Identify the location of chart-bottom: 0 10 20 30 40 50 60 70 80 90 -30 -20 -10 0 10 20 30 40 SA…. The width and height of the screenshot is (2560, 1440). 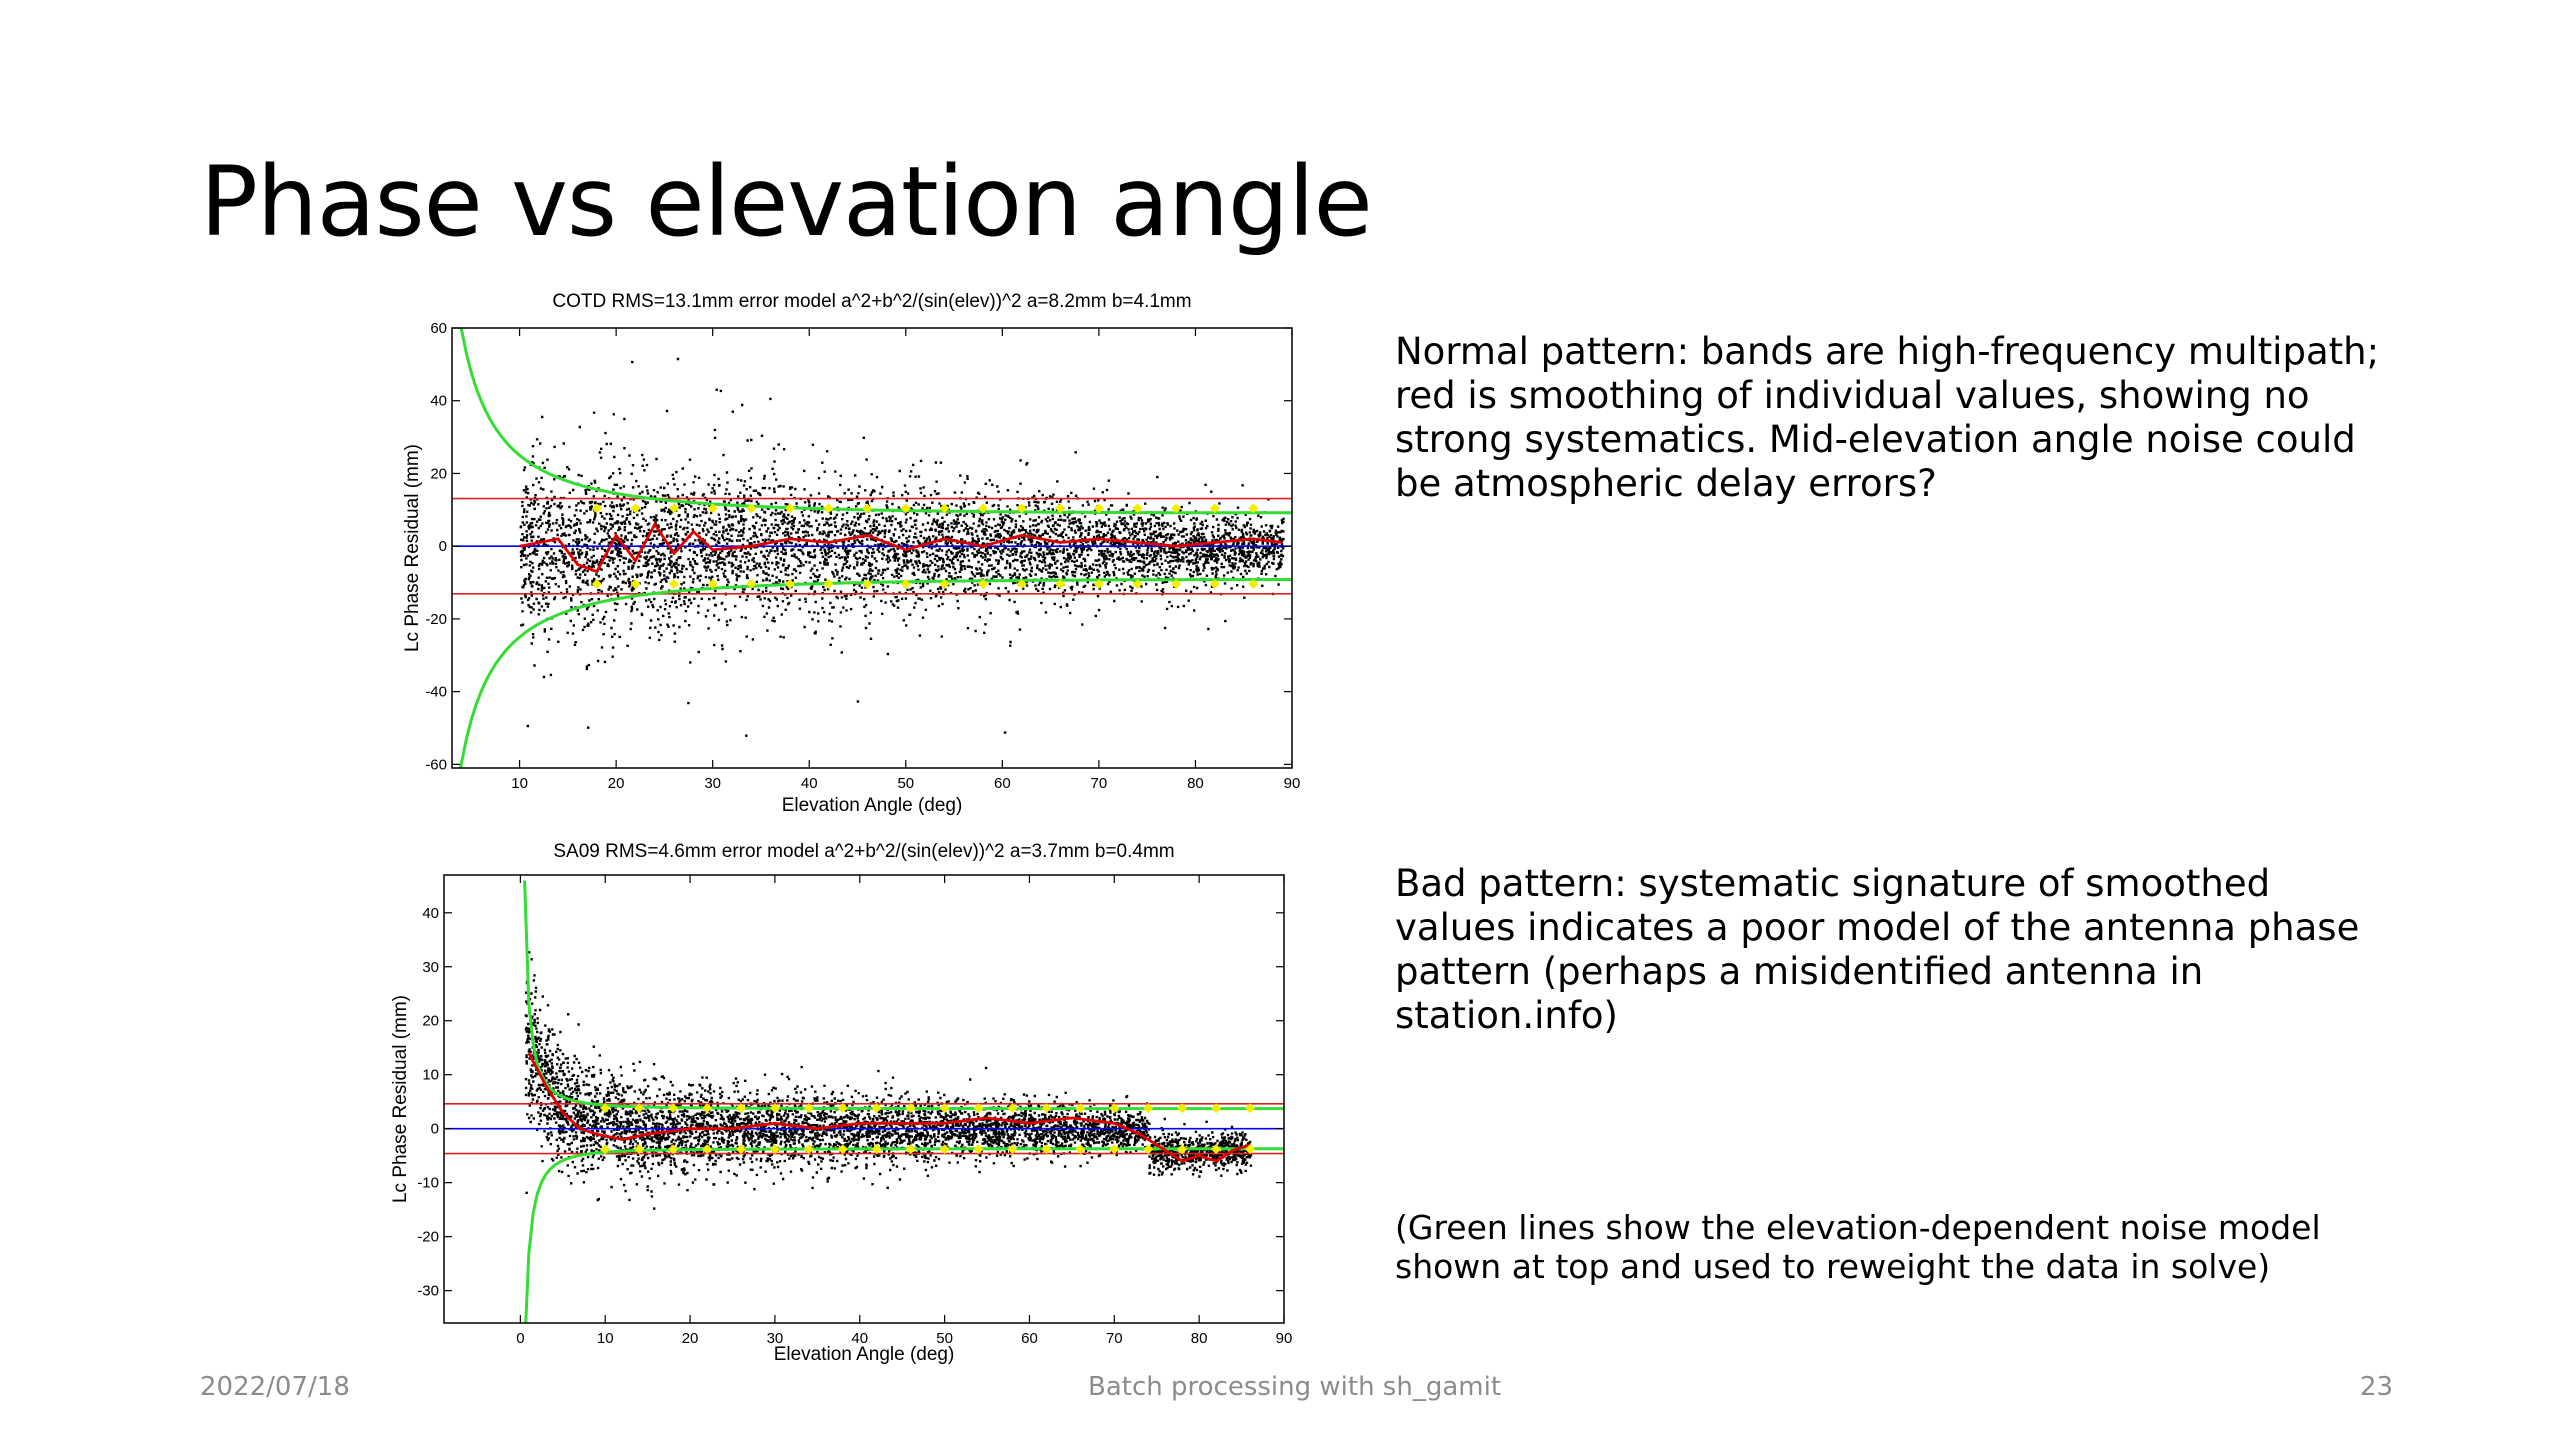
(841, 1103).